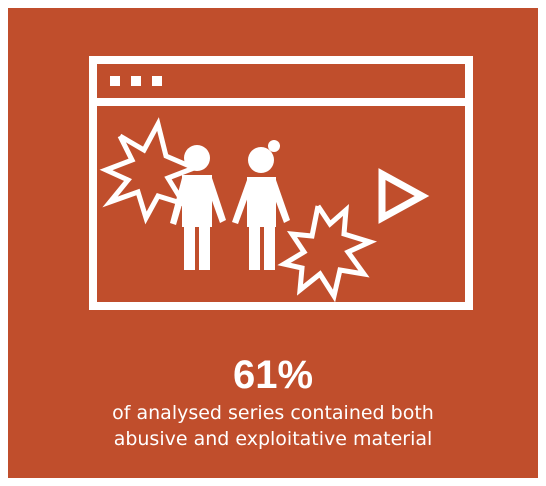  What do you see at coordinates (261, 205) in the screenshot?
I see `girl-figure-icon` at bounding box center [261, 205].